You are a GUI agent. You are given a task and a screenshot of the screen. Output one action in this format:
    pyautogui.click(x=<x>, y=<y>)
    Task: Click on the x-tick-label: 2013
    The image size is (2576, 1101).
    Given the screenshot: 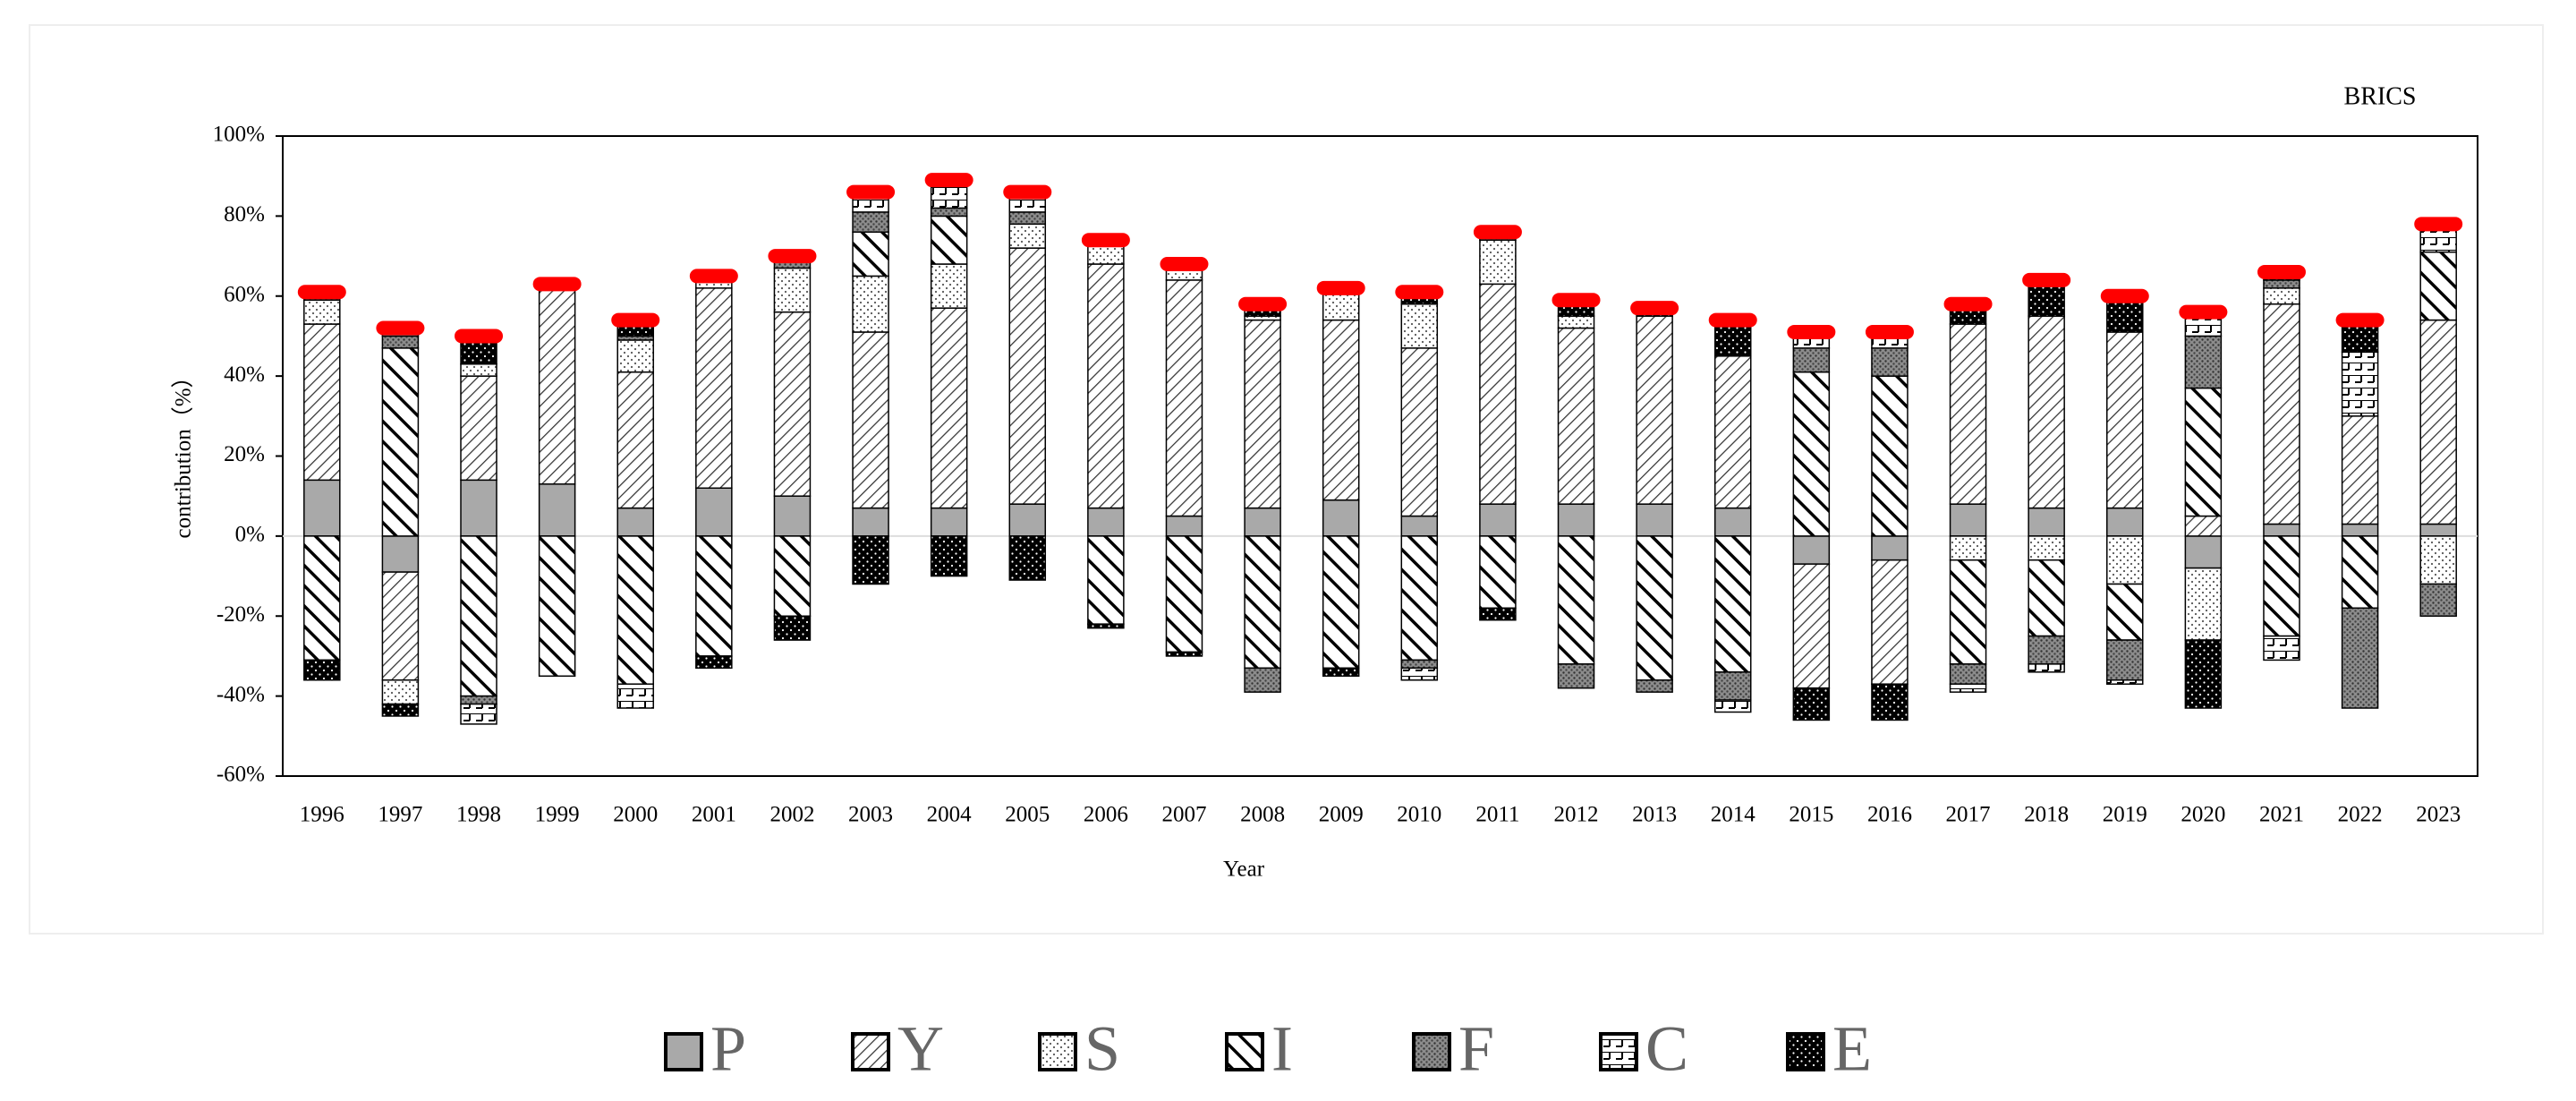 What is the action you would take?
    pyautogui.click(x=1654, y=815)
    